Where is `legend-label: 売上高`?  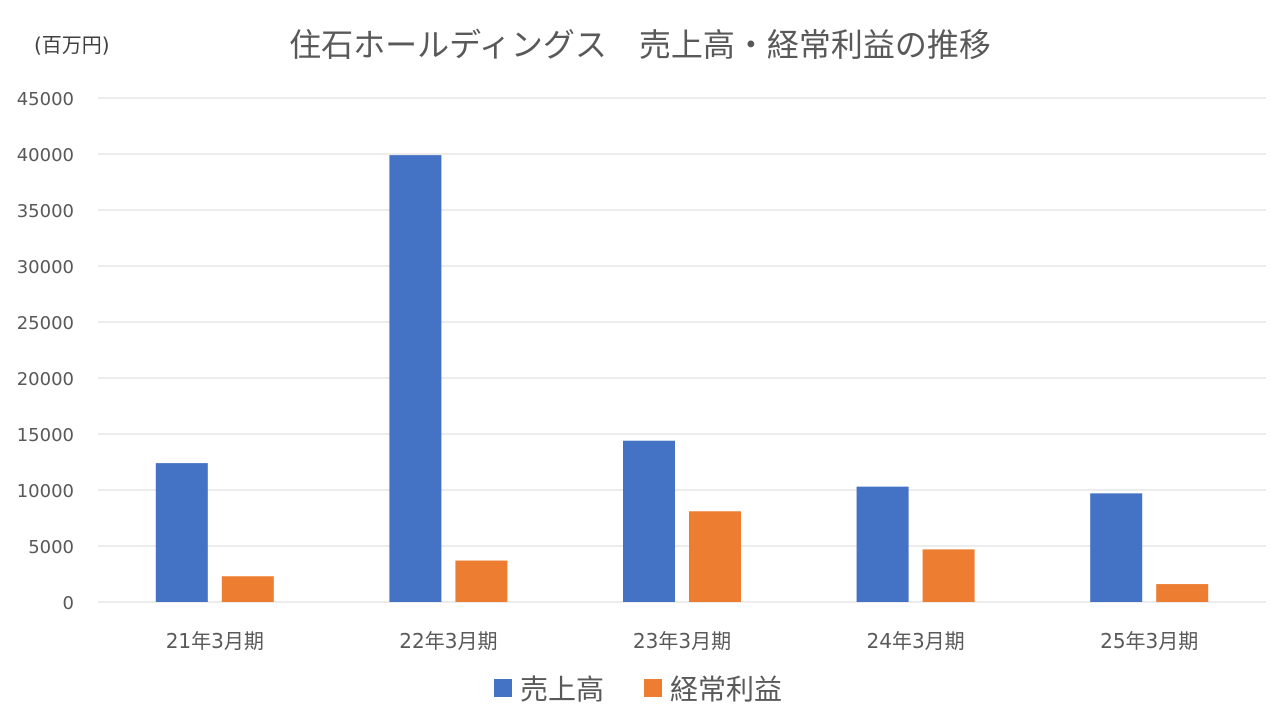 legend-label: 売上高 is located at coordinates (562, 689).